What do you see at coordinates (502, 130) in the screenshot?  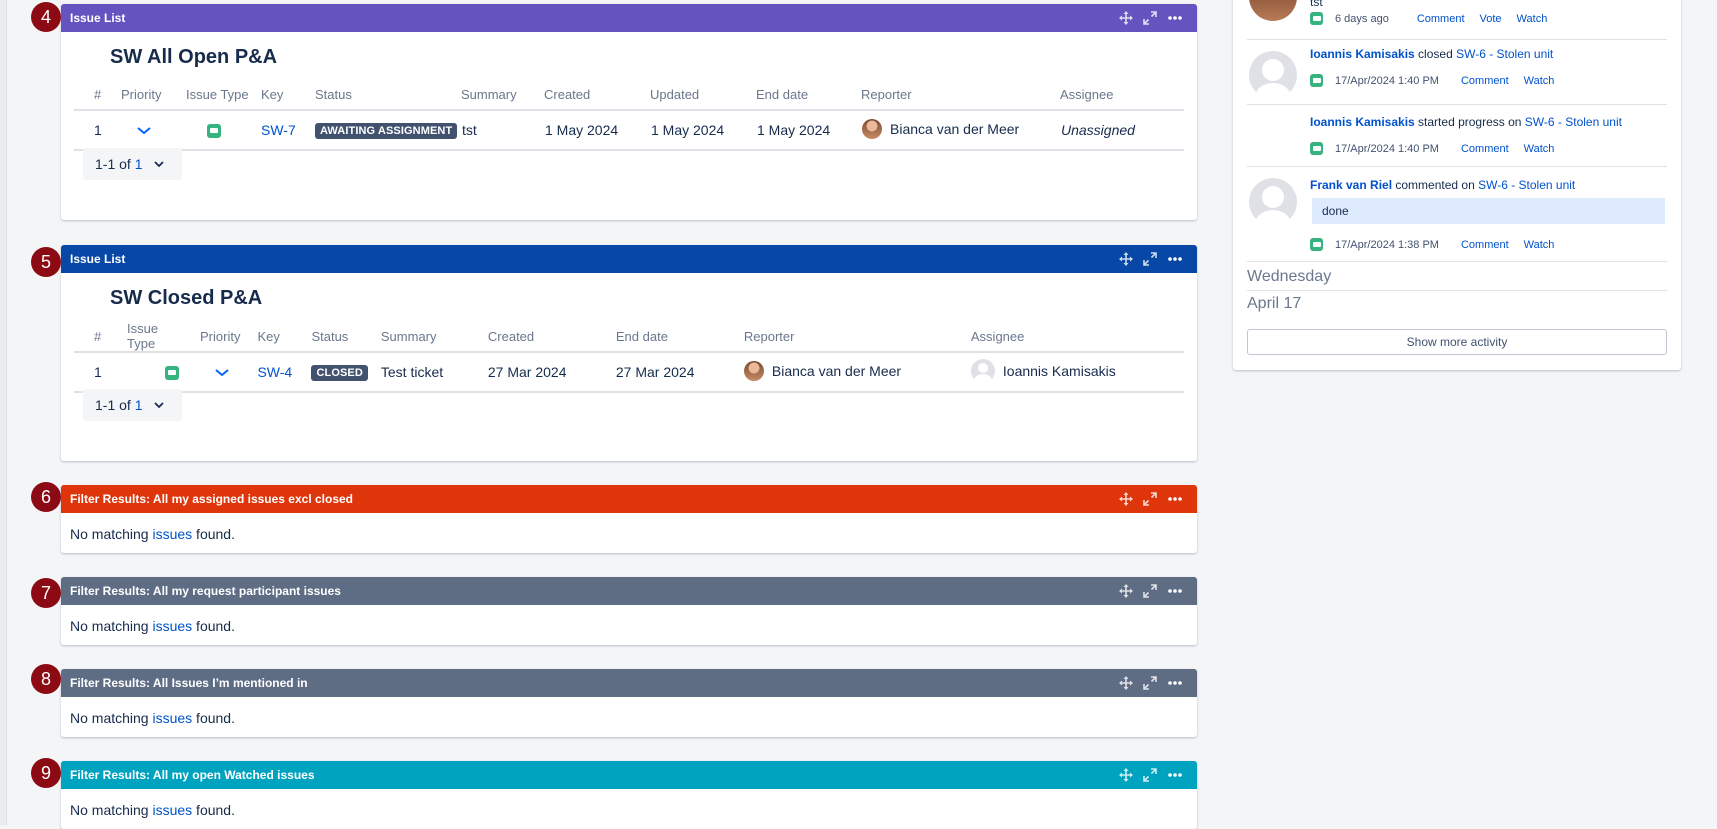 I see `issue-summary: tst` at bounding box center [502, 130].